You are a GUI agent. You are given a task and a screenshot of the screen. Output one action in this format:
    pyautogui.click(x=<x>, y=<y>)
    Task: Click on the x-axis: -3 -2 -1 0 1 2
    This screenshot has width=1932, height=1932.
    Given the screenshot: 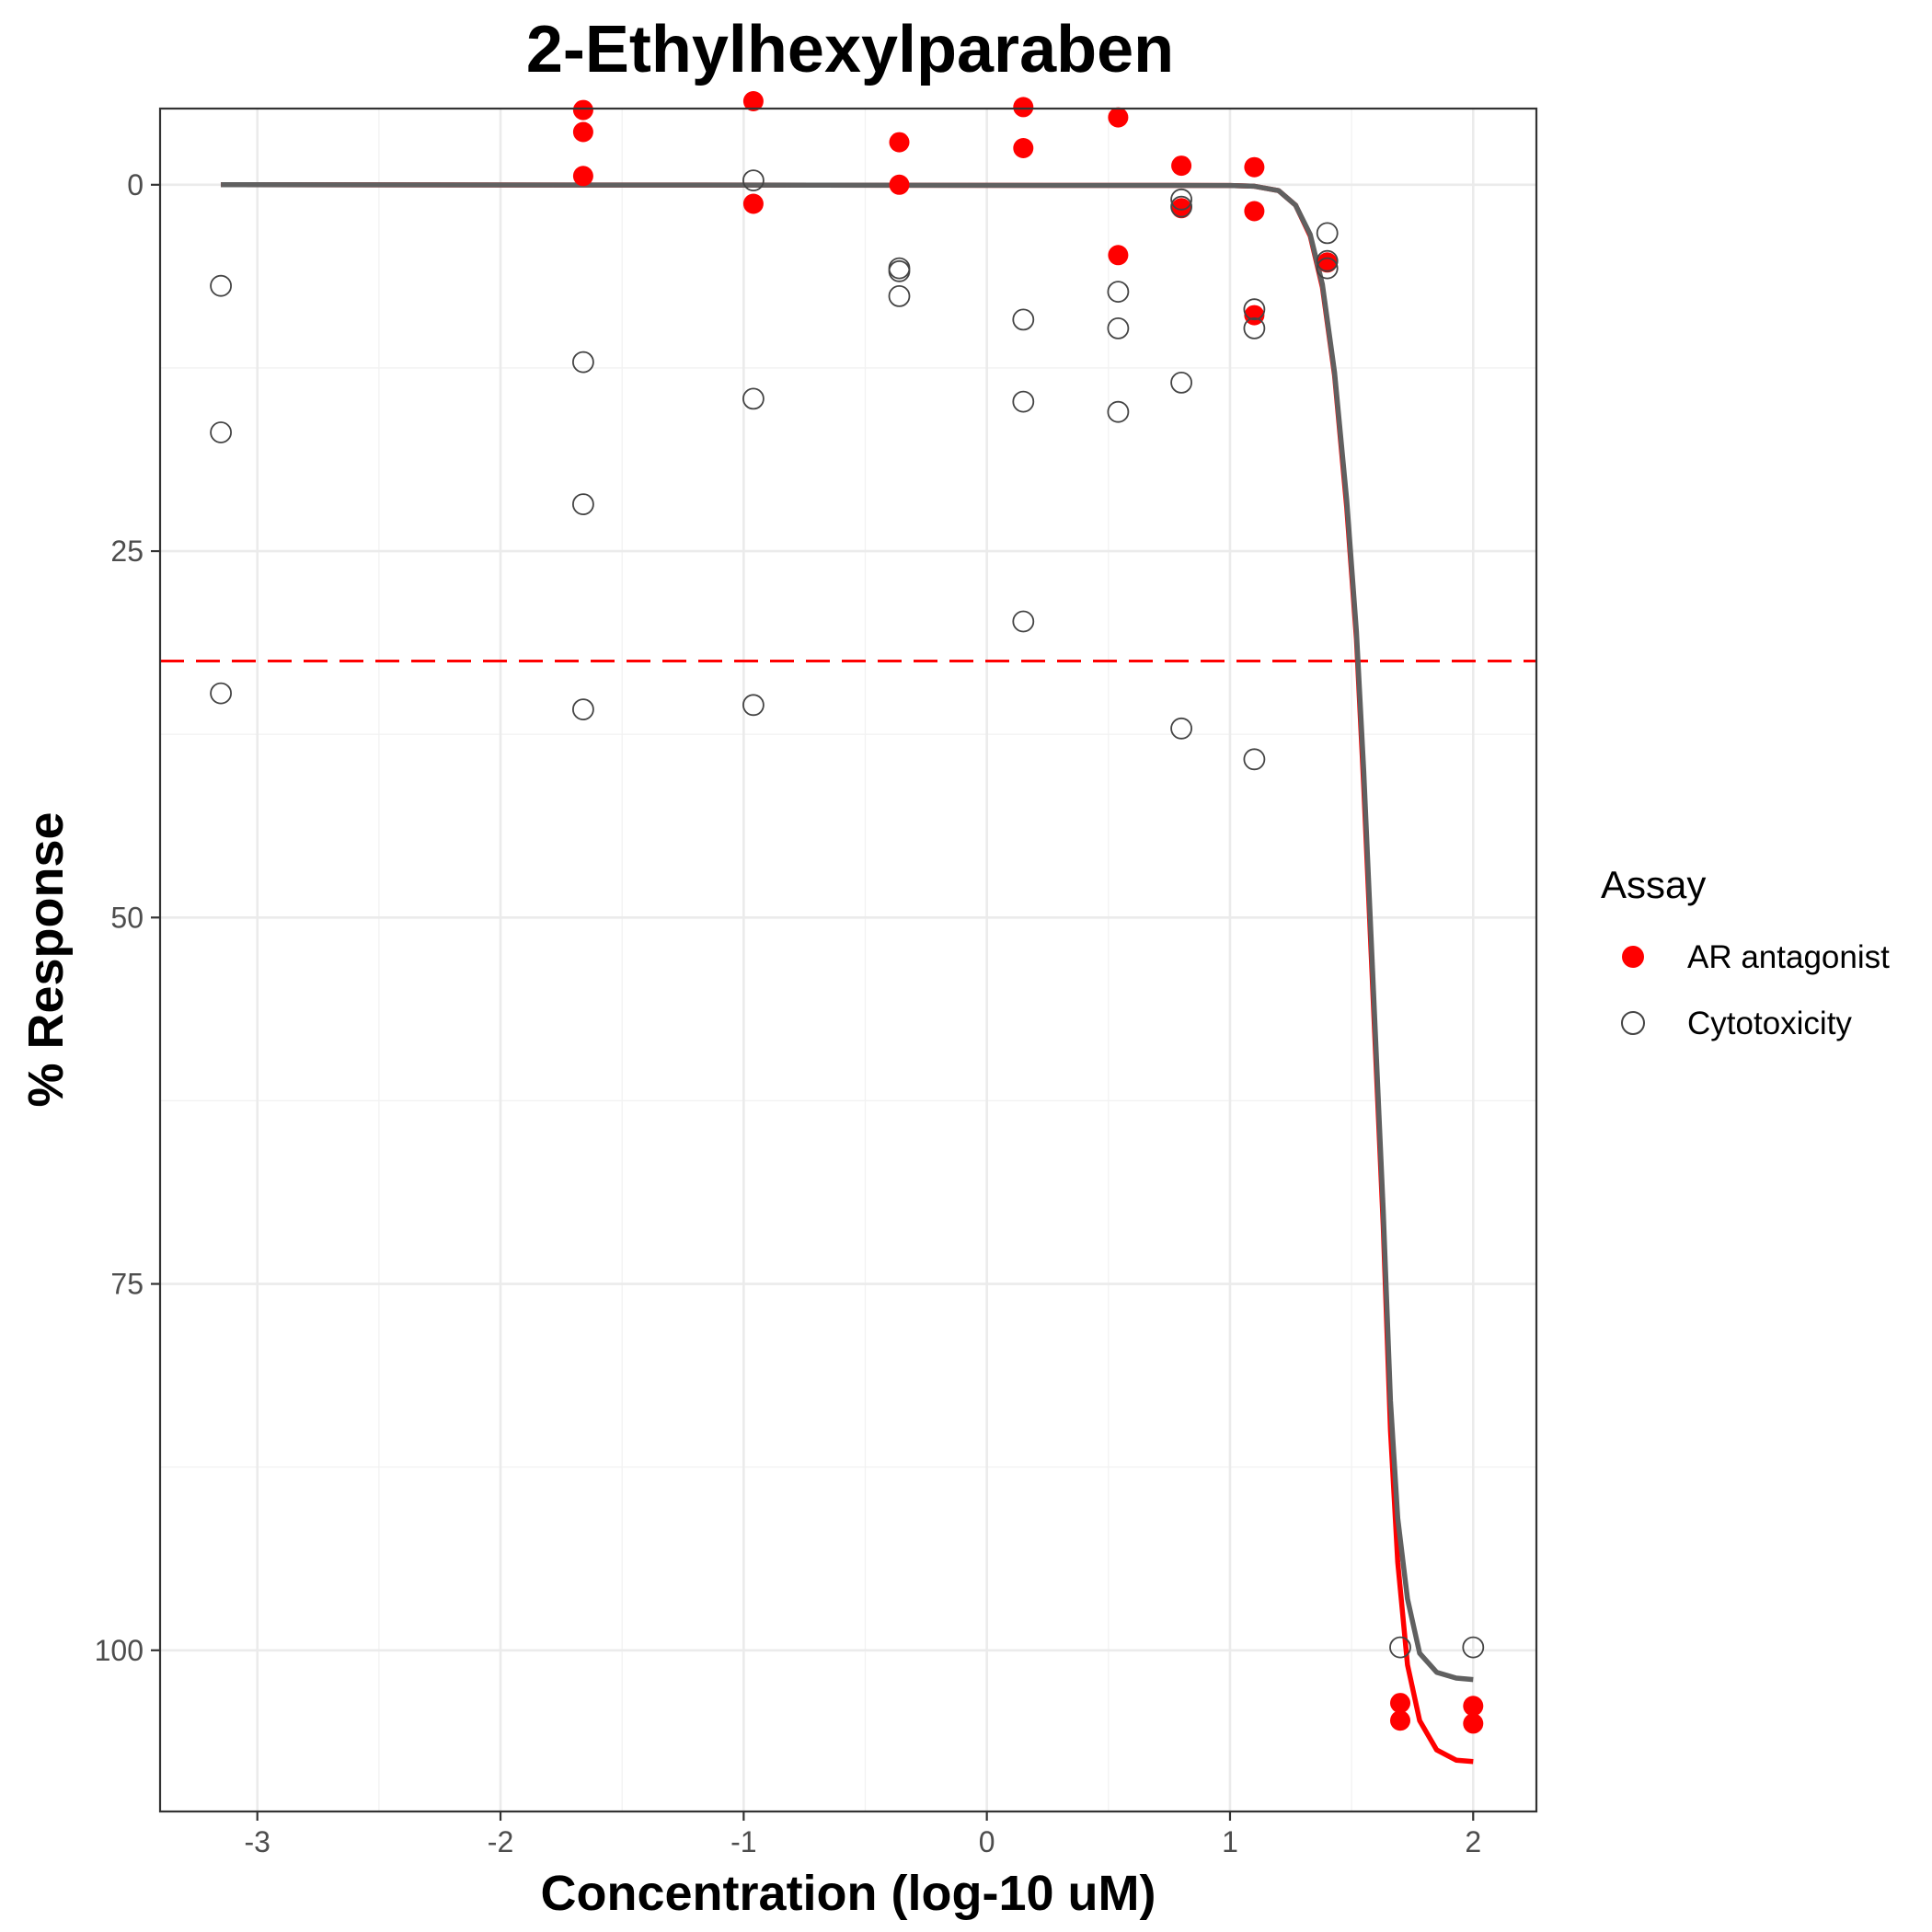 What is the action you would take?
    pyautogui.click(x=862, y=1834)
    